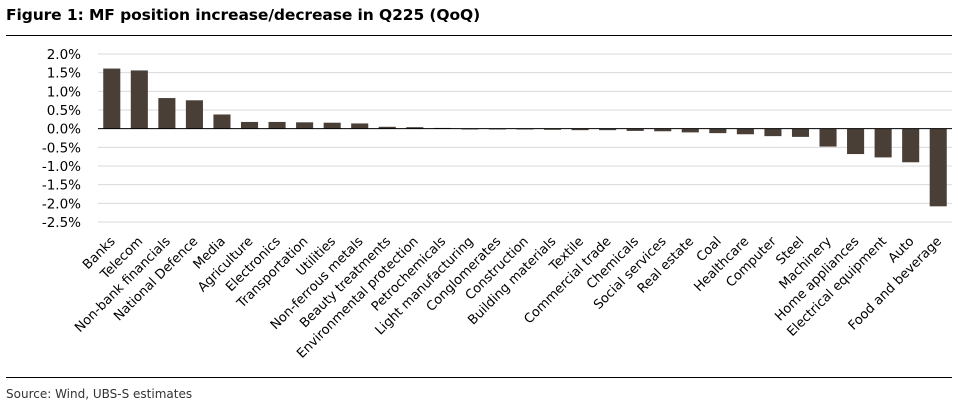  I want to click on source-divider, so click(479, 377).